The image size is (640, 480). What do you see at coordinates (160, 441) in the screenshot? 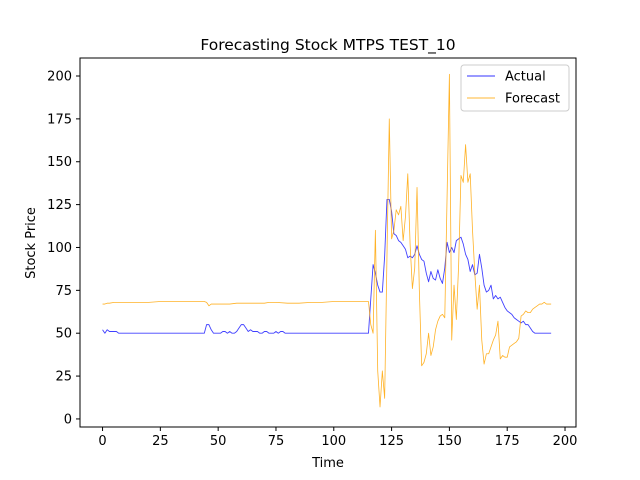
I see `x-tick-label: 25` at bounding box center [160, 441].